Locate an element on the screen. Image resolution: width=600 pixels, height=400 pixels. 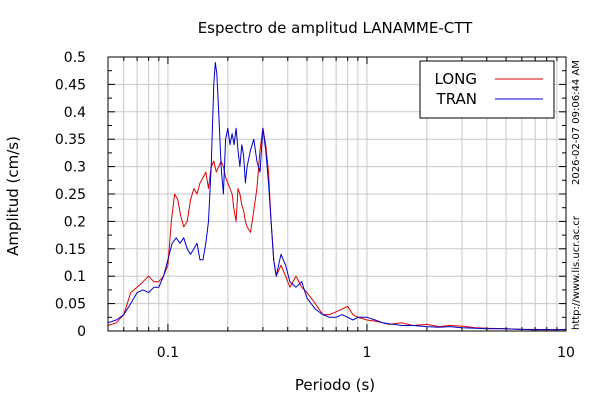
legend-label-tran: TRAN is located at coordinates (456, 99).